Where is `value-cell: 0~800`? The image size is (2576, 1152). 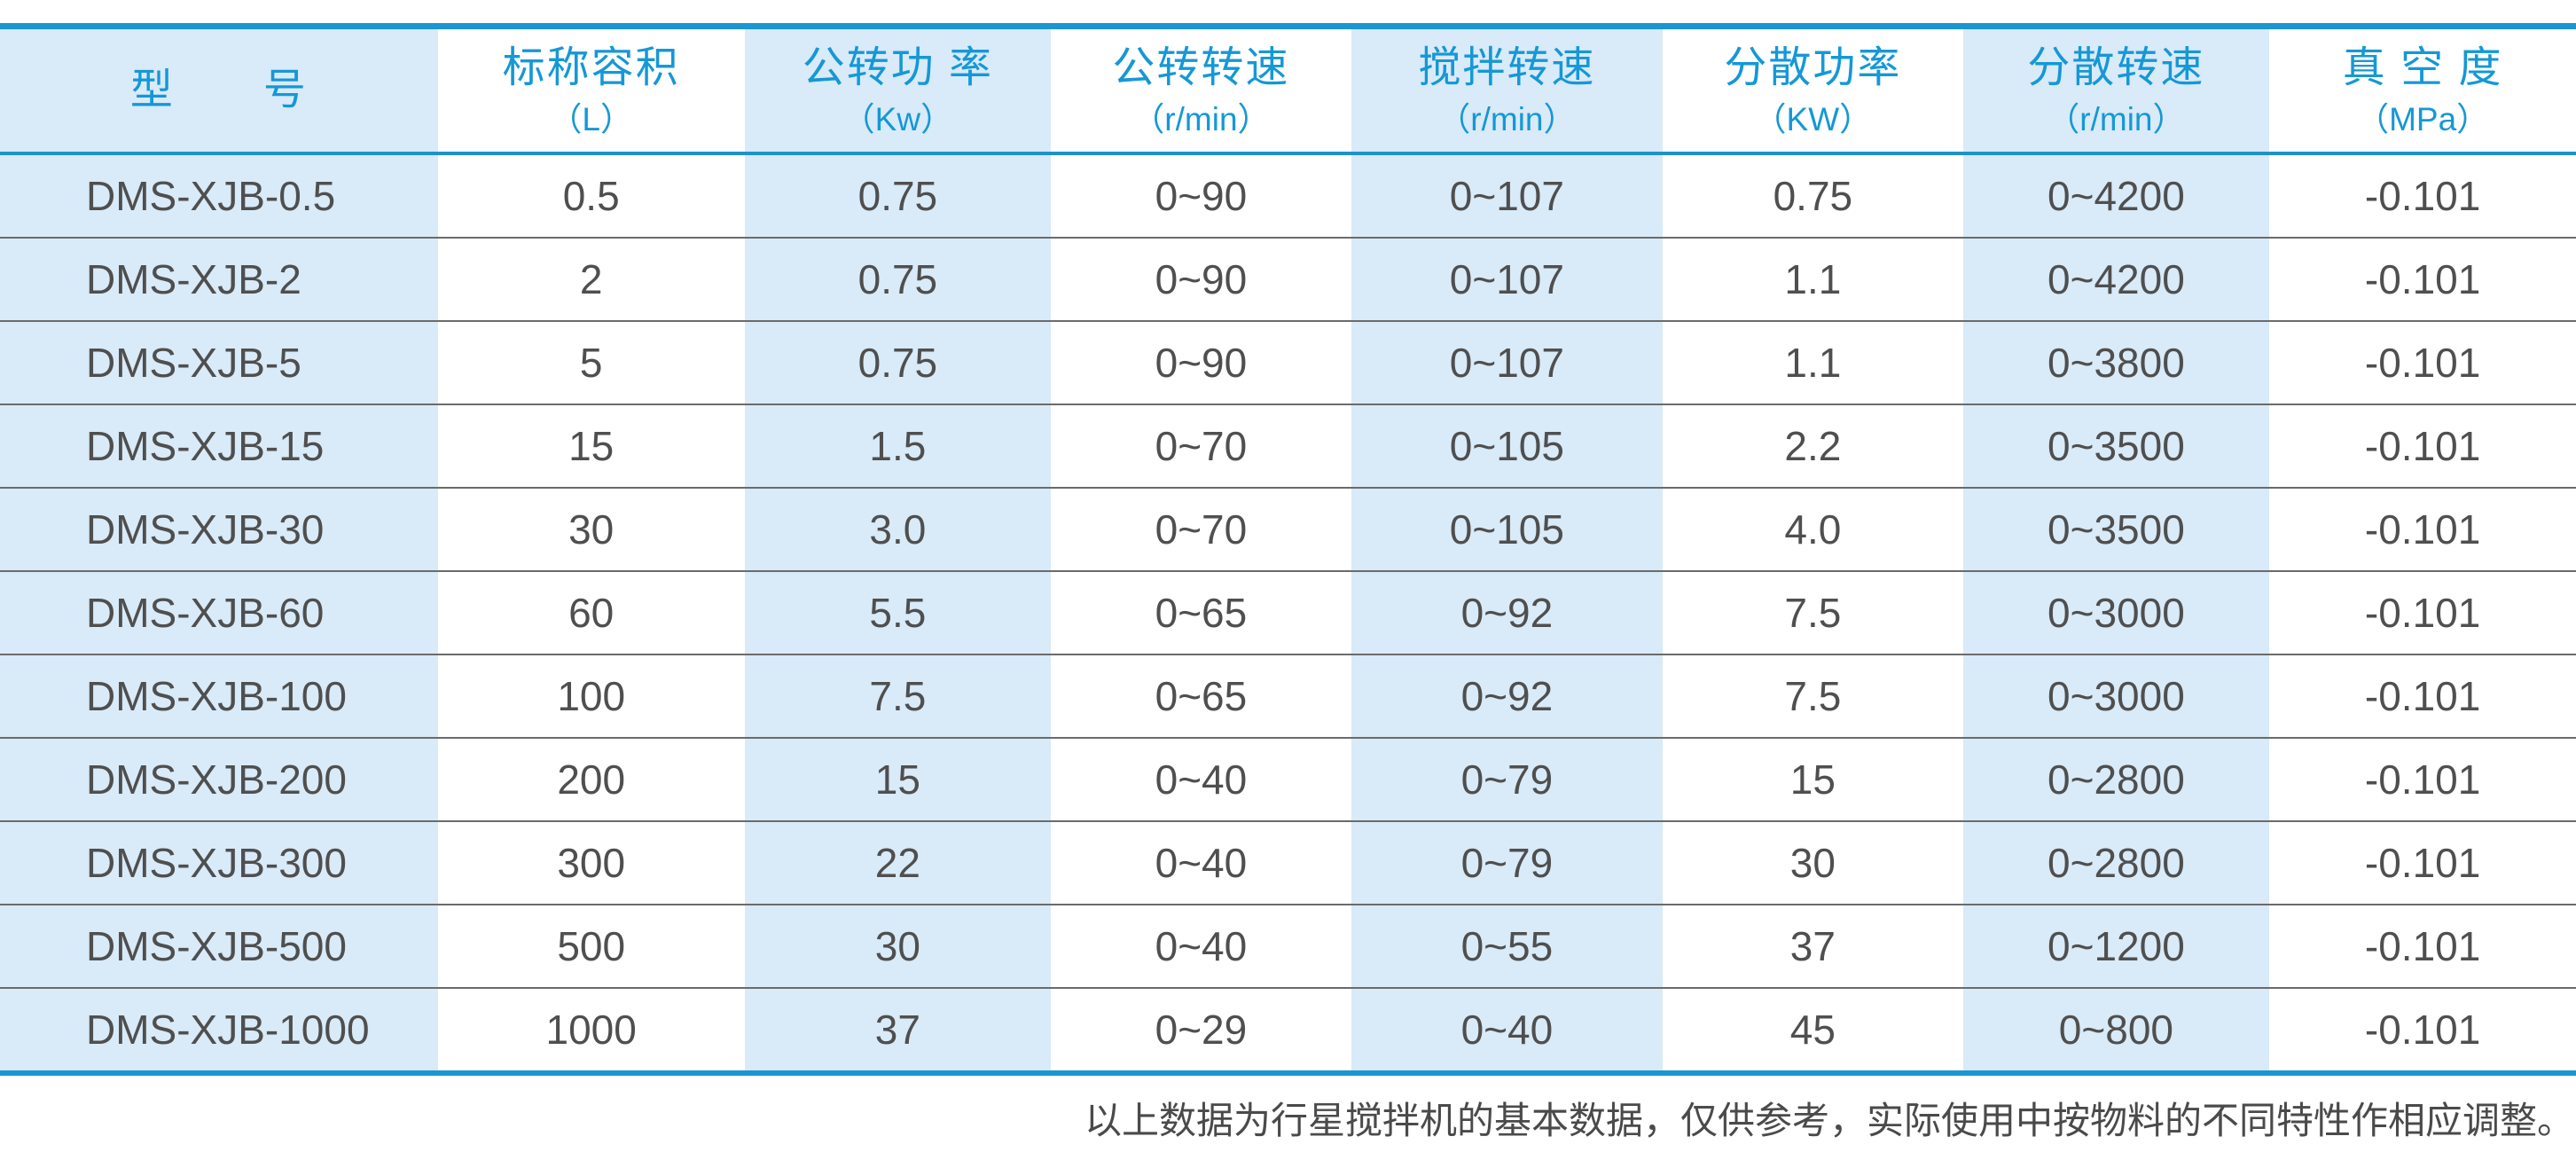
value-cell: 0~800 is located at coordinates (2115, 1030).